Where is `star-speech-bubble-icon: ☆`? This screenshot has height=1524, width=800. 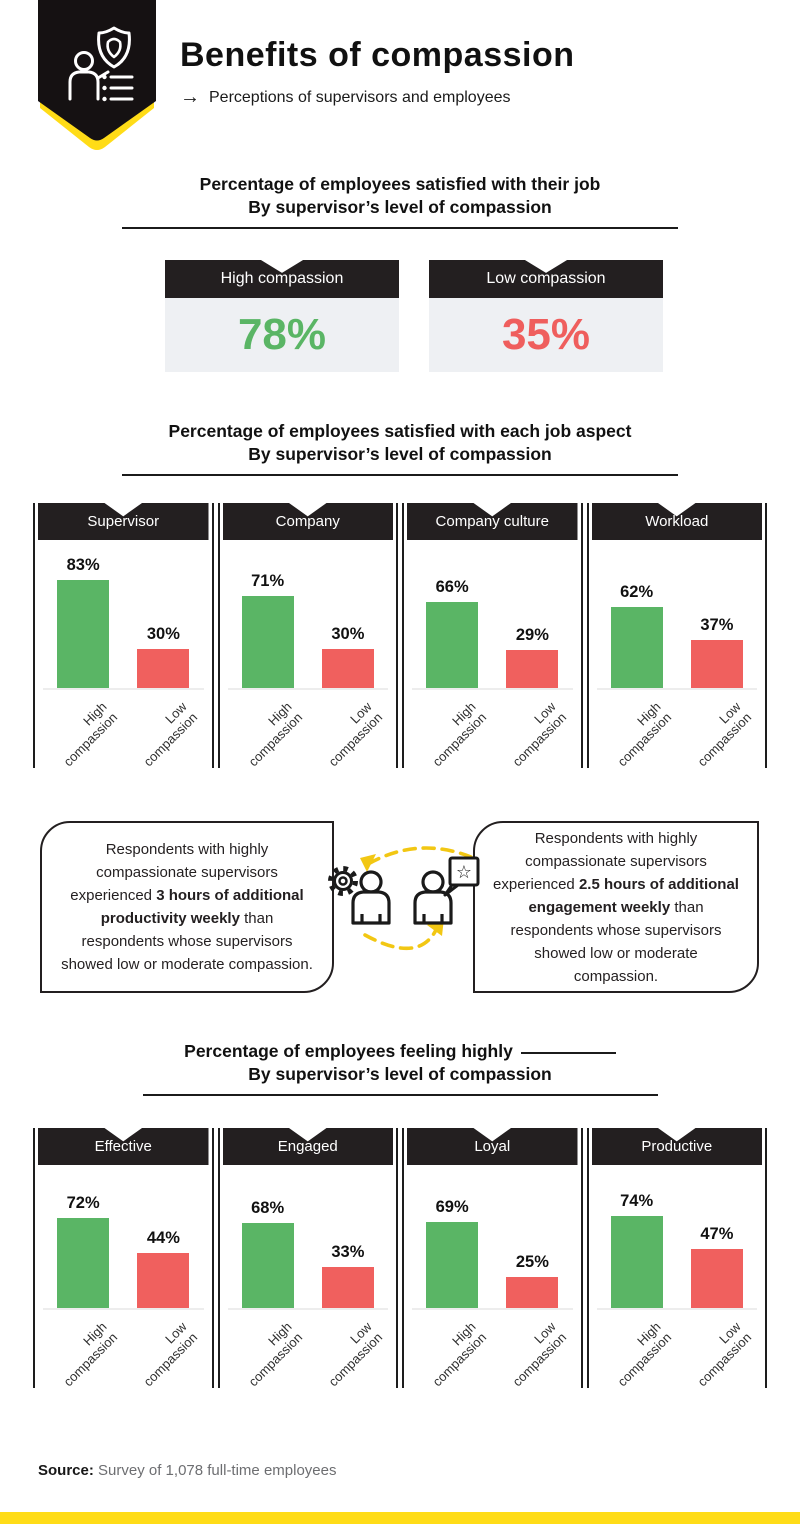 star-speech-bubble-icon: ☆ is located at coordinates (461, 876).